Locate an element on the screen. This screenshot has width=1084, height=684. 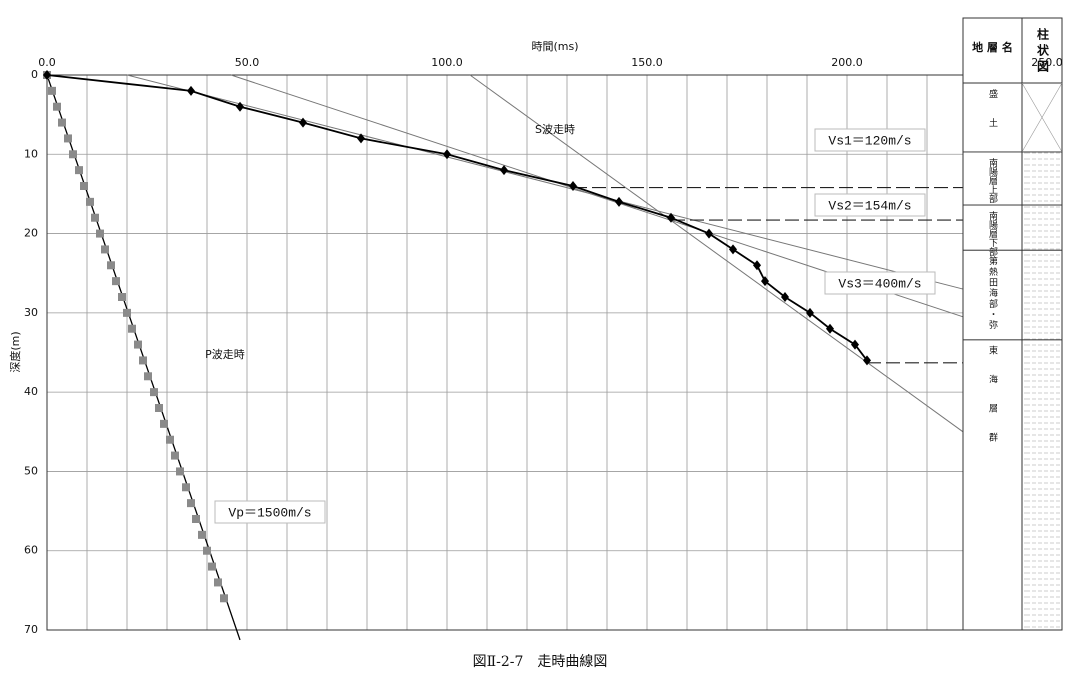
x-tick-label: 150.0 is located at coordinates (647, 62).